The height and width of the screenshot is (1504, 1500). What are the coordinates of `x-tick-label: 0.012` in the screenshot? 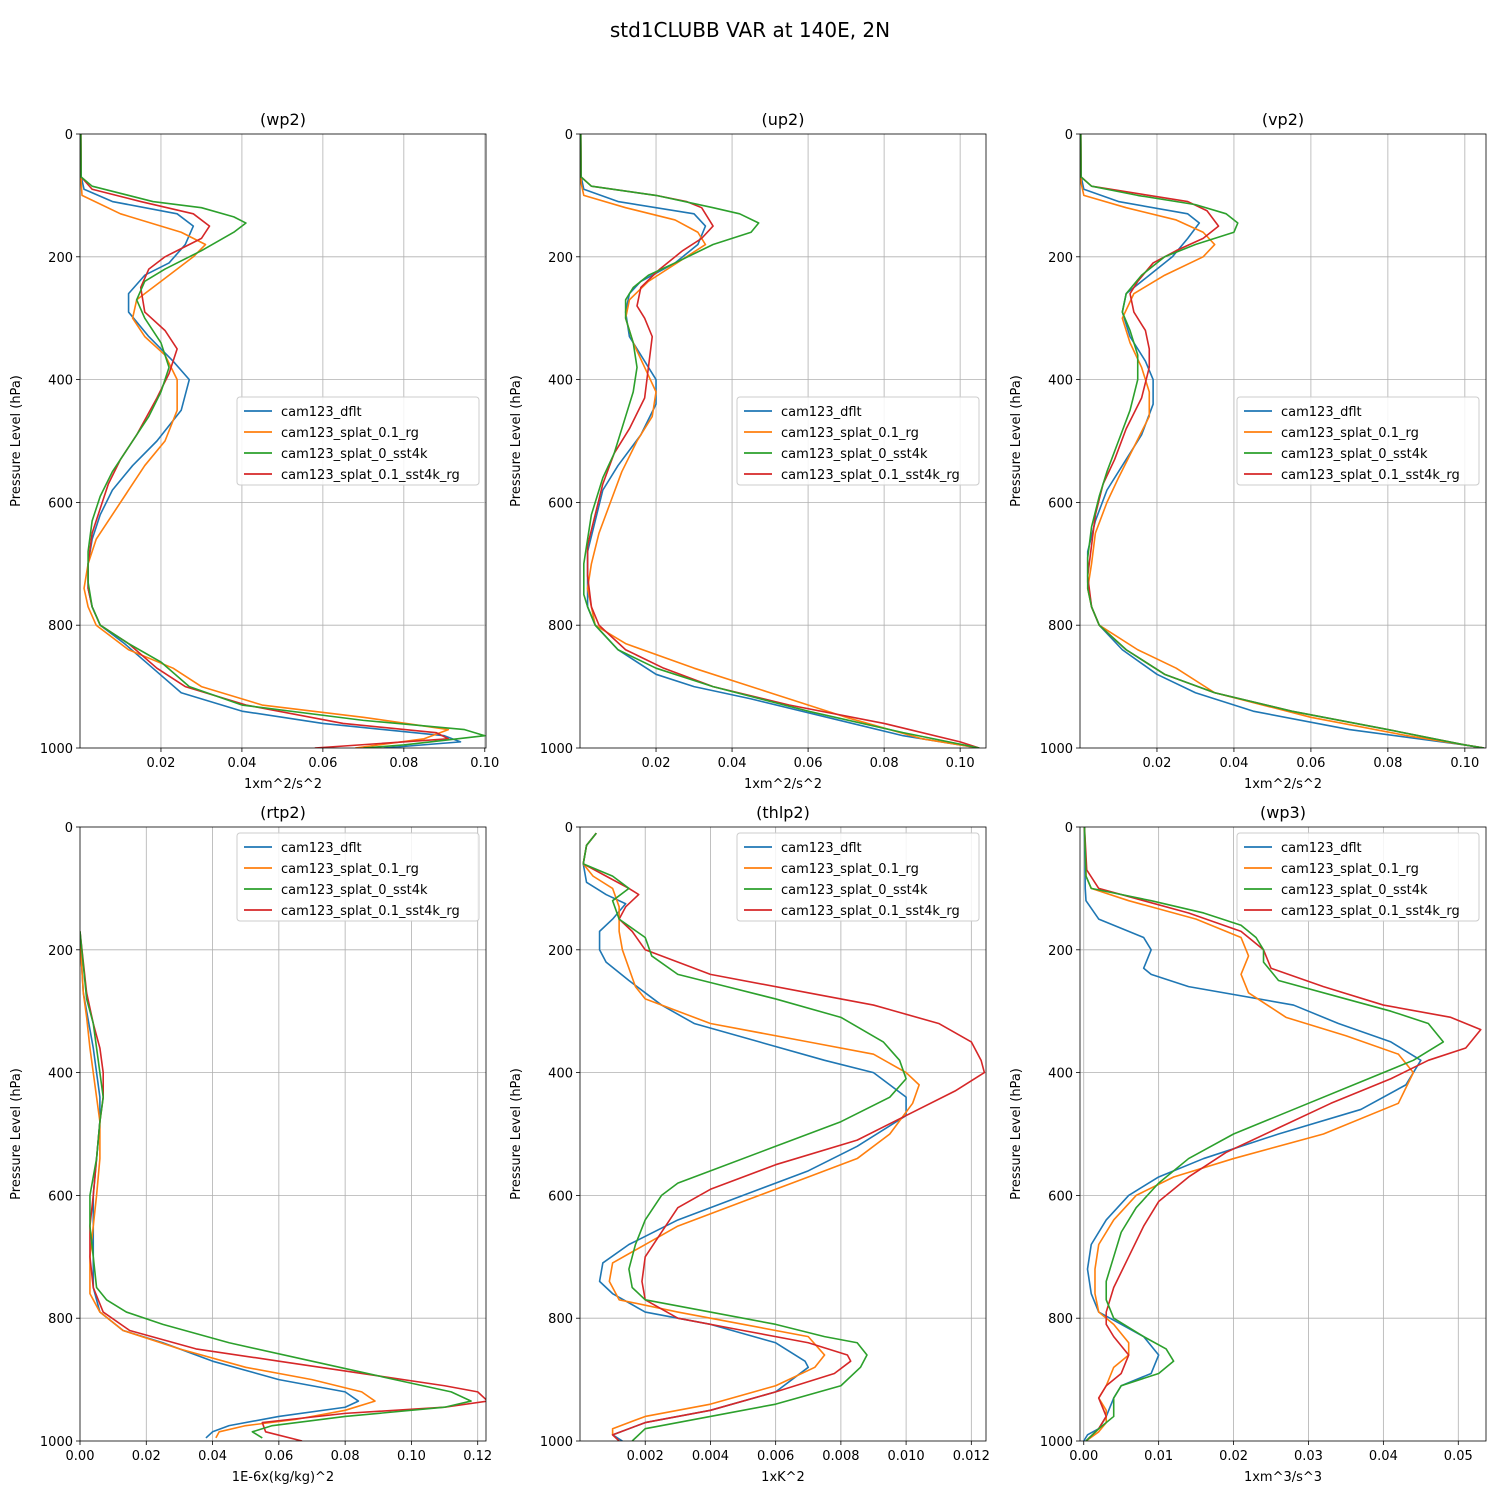 It's located at (971, 1456).